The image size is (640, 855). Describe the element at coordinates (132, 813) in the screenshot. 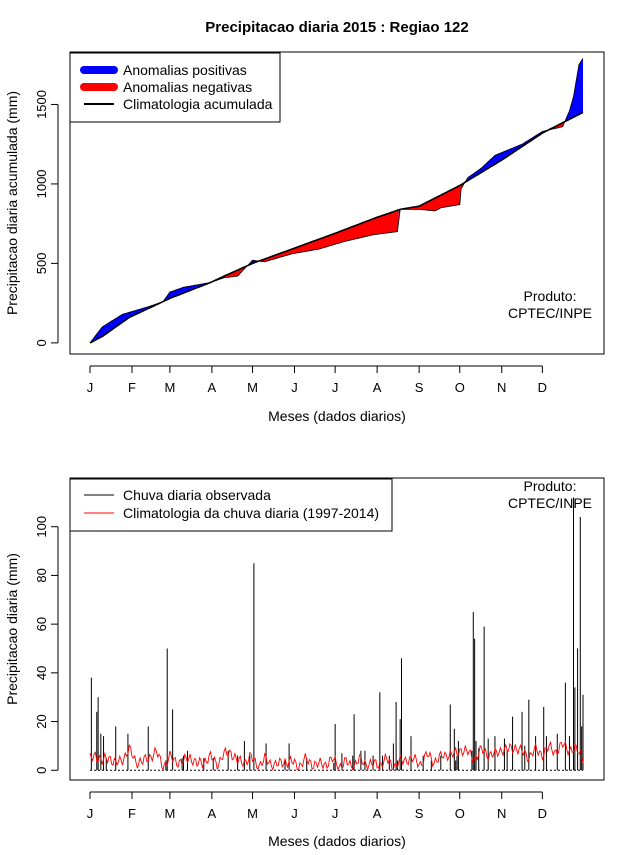

I see `daily-x-tick-label: F` at that location.